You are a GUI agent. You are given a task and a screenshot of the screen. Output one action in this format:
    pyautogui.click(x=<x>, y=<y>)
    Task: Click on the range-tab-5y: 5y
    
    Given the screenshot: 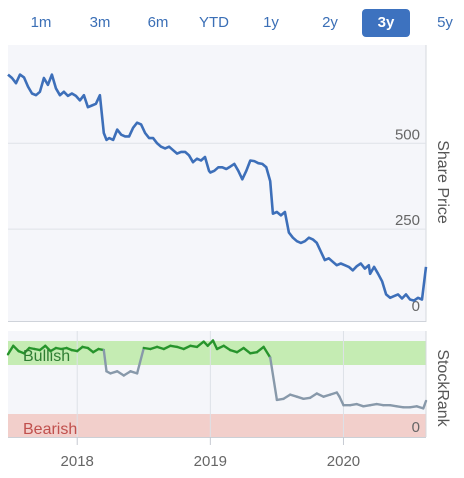 What is the action you would take?
    pyautogui.click(x=445, y=22)
    